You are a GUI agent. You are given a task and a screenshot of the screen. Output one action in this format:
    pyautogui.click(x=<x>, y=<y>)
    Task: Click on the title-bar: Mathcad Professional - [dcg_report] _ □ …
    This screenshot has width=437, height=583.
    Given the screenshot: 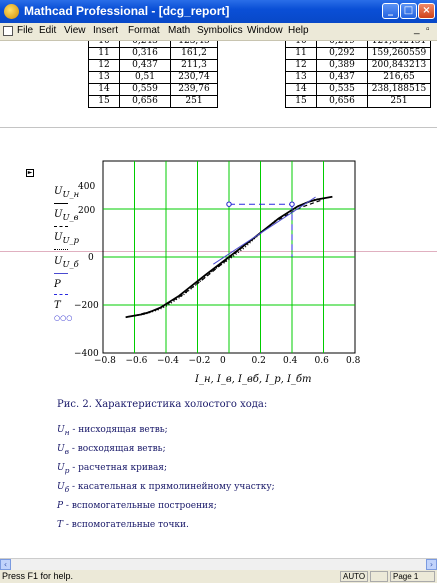 What is the action you would take?
    pyautogui.click(x=218, y=11)
    